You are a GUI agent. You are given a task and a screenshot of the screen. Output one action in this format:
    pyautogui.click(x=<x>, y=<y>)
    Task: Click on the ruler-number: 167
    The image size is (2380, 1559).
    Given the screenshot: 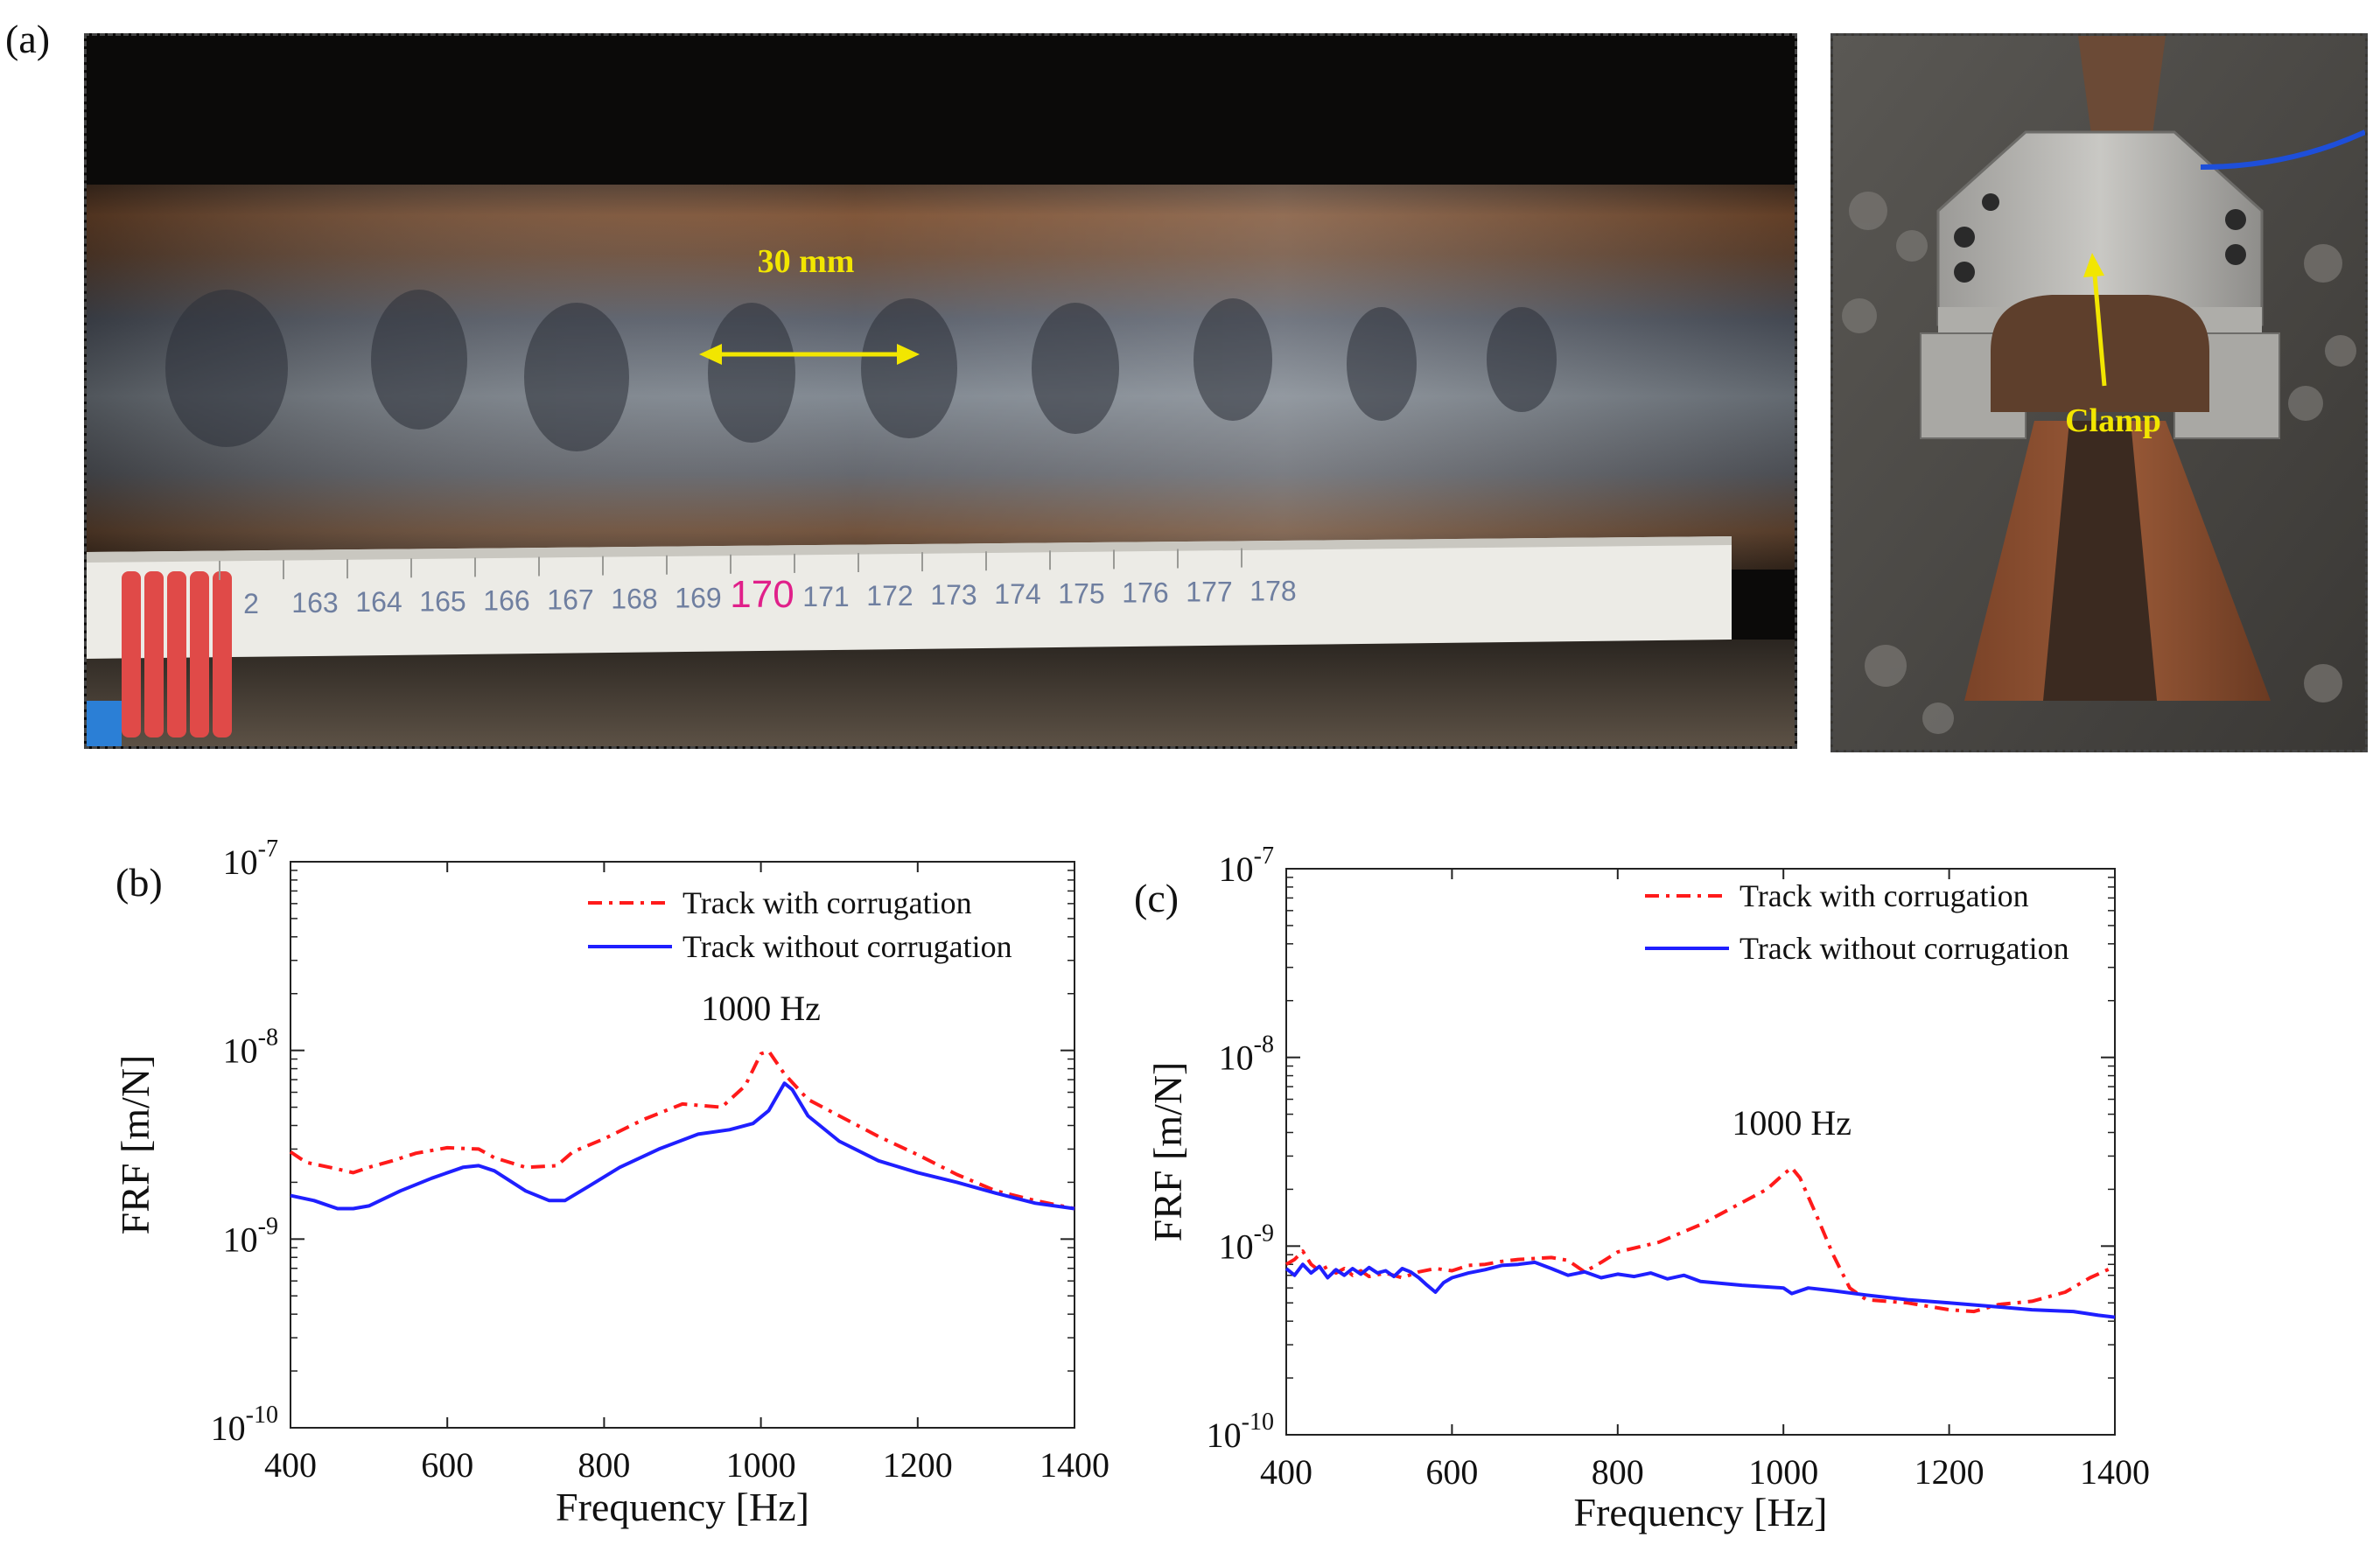 What is the action you would take?
    pyautogui.click(x=570, y=600)
    